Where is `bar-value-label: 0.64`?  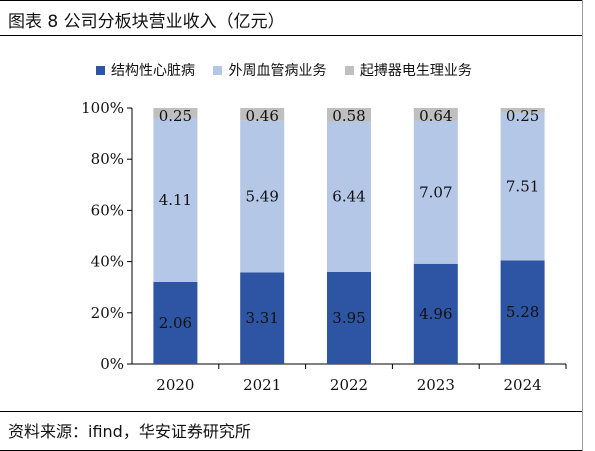 bar-value-label: 0.64 is located at coordinates (435, 116).